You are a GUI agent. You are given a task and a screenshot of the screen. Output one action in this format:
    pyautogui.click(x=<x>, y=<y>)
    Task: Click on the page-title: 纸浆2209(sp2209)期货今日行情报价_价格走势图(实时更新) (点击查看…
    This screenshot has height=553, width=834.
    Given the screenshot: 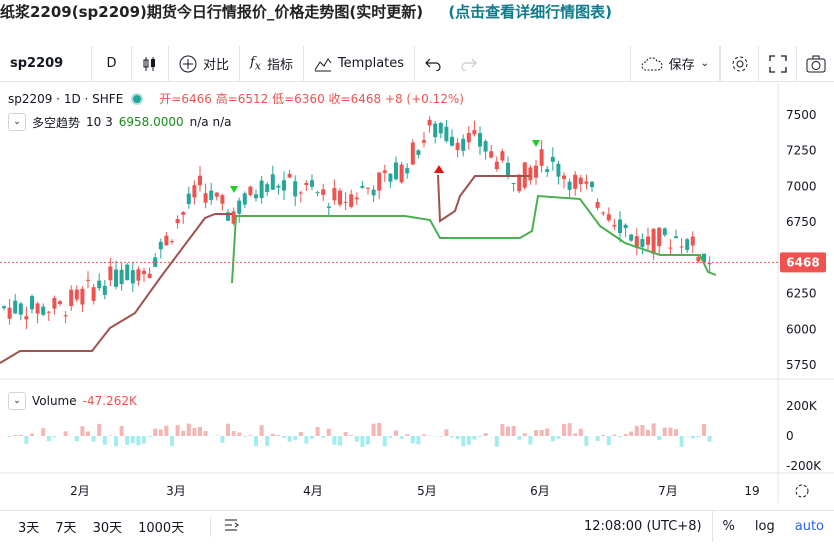 What is the action you would take?
    pyautogui.click(x=306, y=13)
    